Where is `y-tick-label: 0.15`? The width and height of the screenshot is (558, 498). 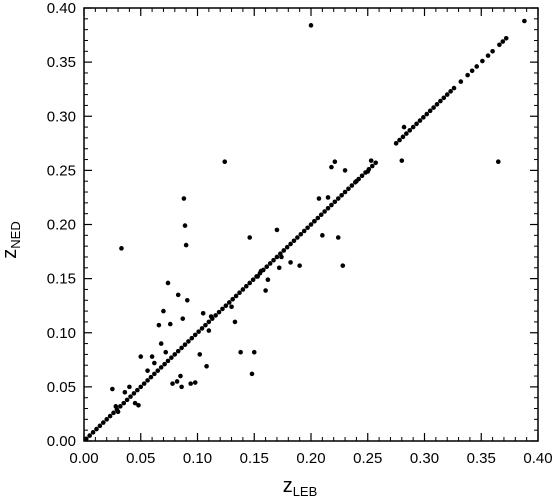
y-tick-label: 0.15 is located at coordinates (61, 279).